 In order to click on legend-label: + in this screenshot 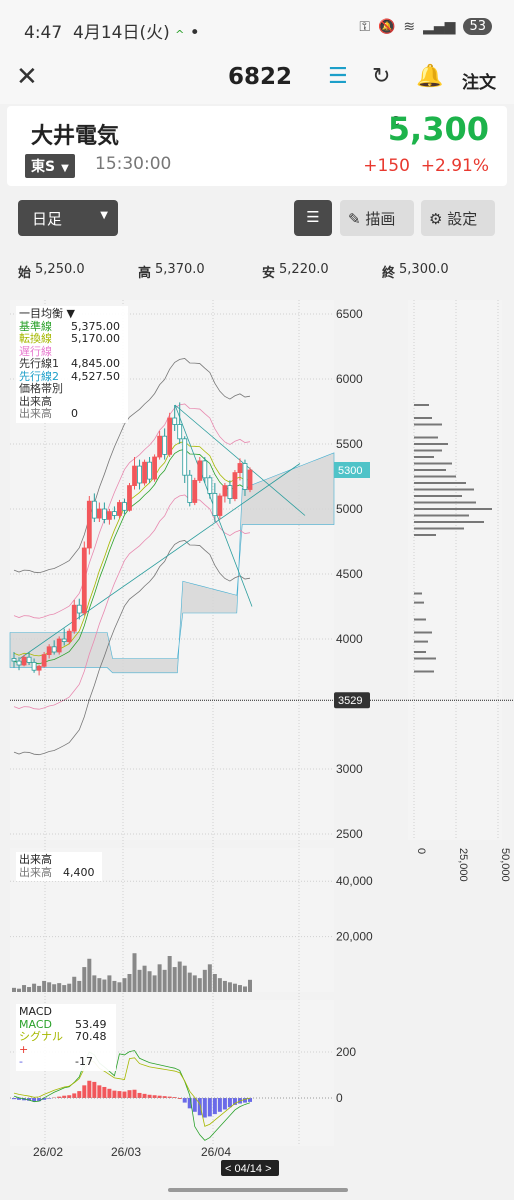, I will do `click(24, 1049)`.